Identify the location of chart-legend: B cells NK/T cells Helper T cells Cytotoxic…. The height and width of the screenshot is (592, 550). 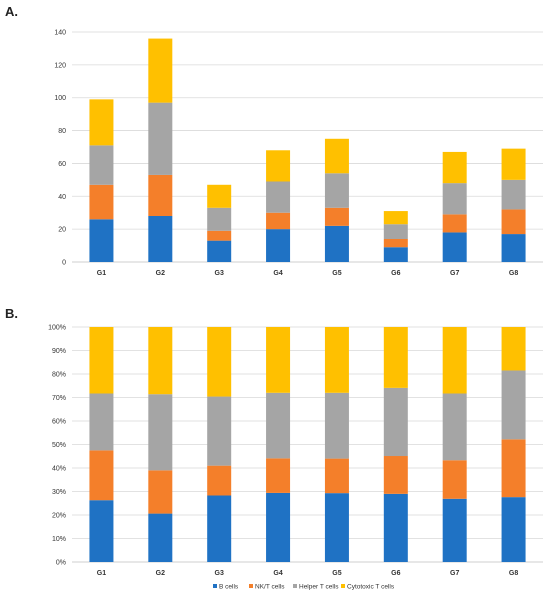
(304, 587).